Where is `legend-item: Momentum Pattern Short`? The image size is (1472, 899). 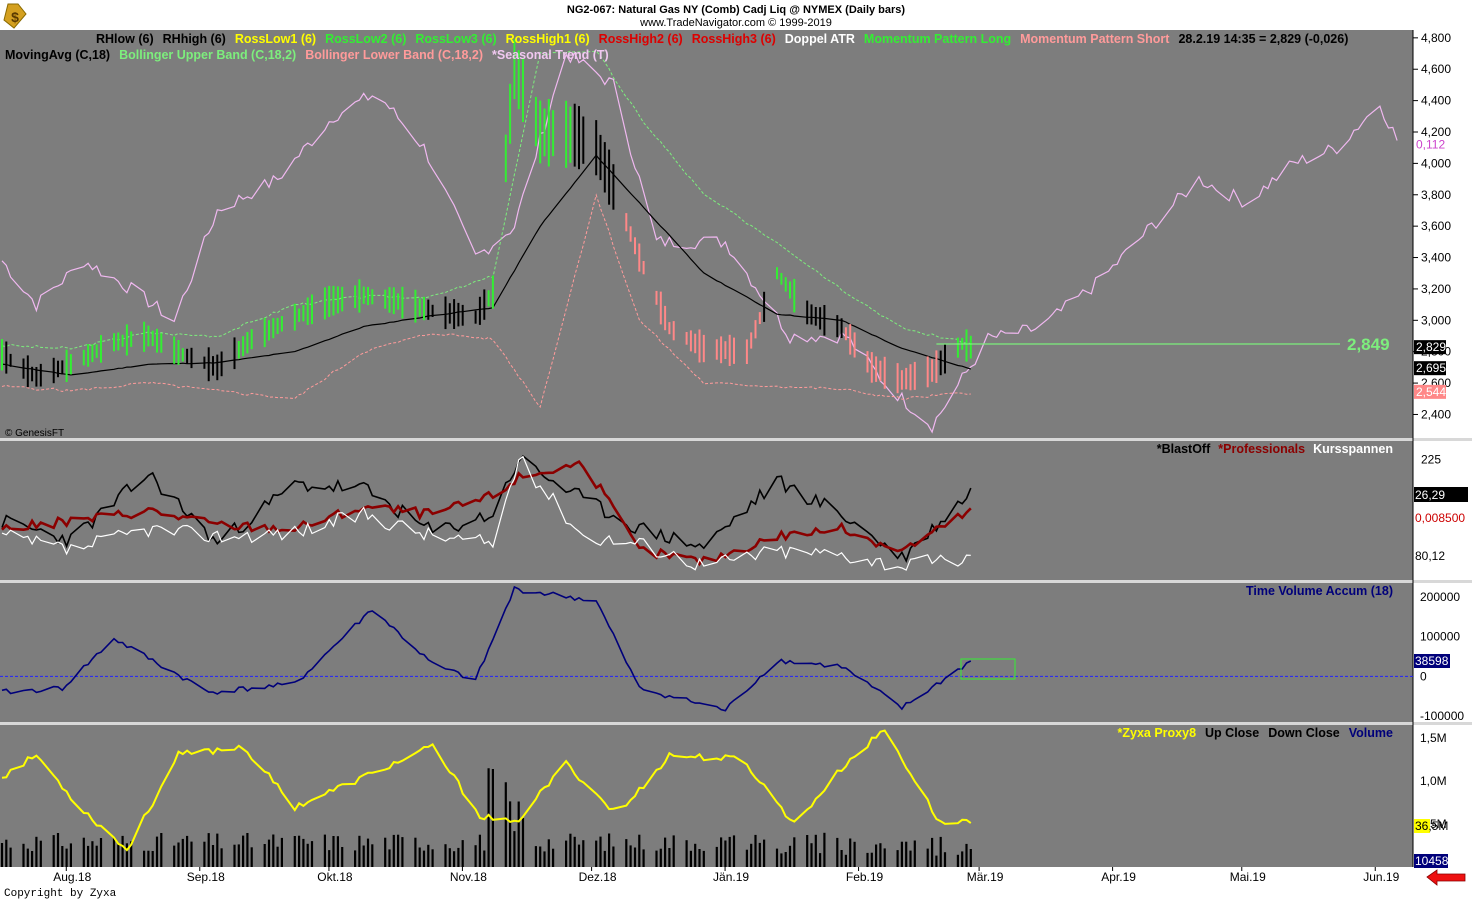
legend-item: Momentum Pattern Short is located at coordinates (1095, 39).